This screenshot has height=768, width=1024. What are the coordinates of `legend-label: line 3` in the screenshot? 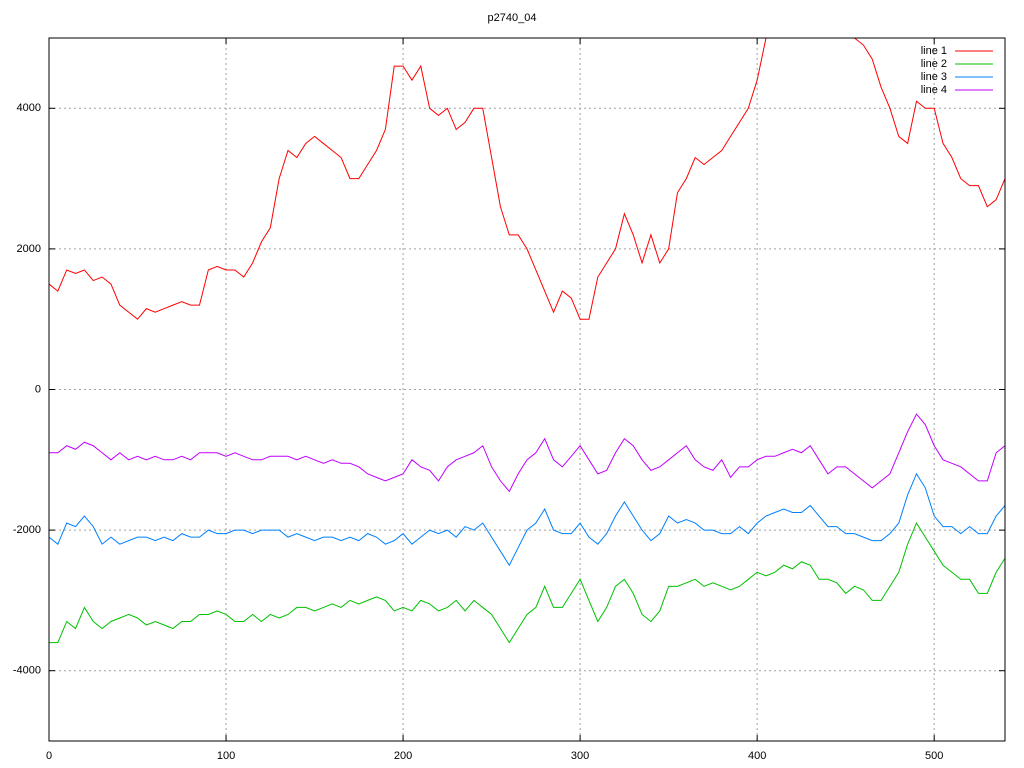 It's located at (934, 77).